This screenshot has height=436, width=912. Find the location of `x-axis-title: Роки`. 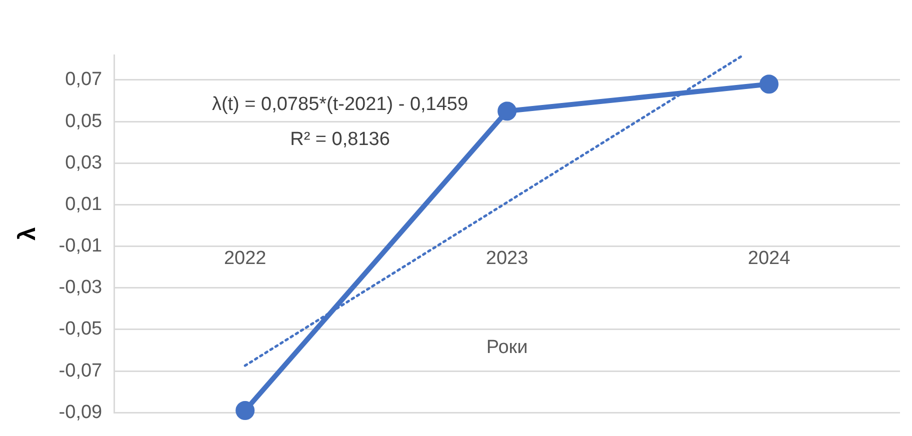

x-axis-title: Роки is located at coordinates (507, 347).